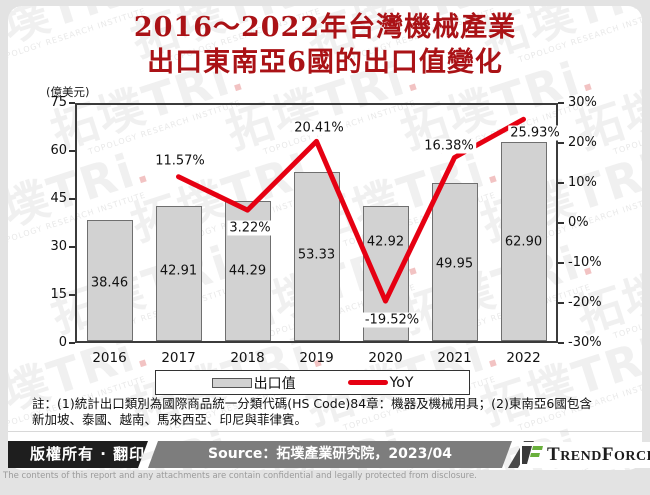 Image resolution: width=650 pixels, height=495 pixels. I want to click on bar-value-label: 62.90, so click(523, 242).